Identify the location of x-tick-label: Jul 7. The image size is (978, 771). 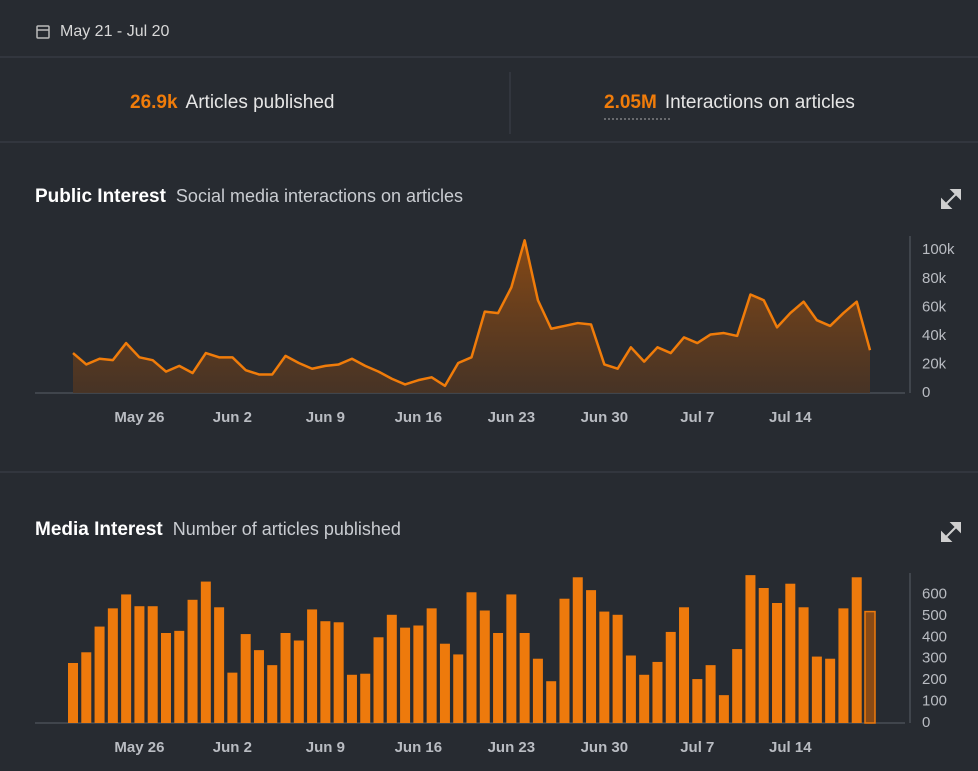
(697, 747).